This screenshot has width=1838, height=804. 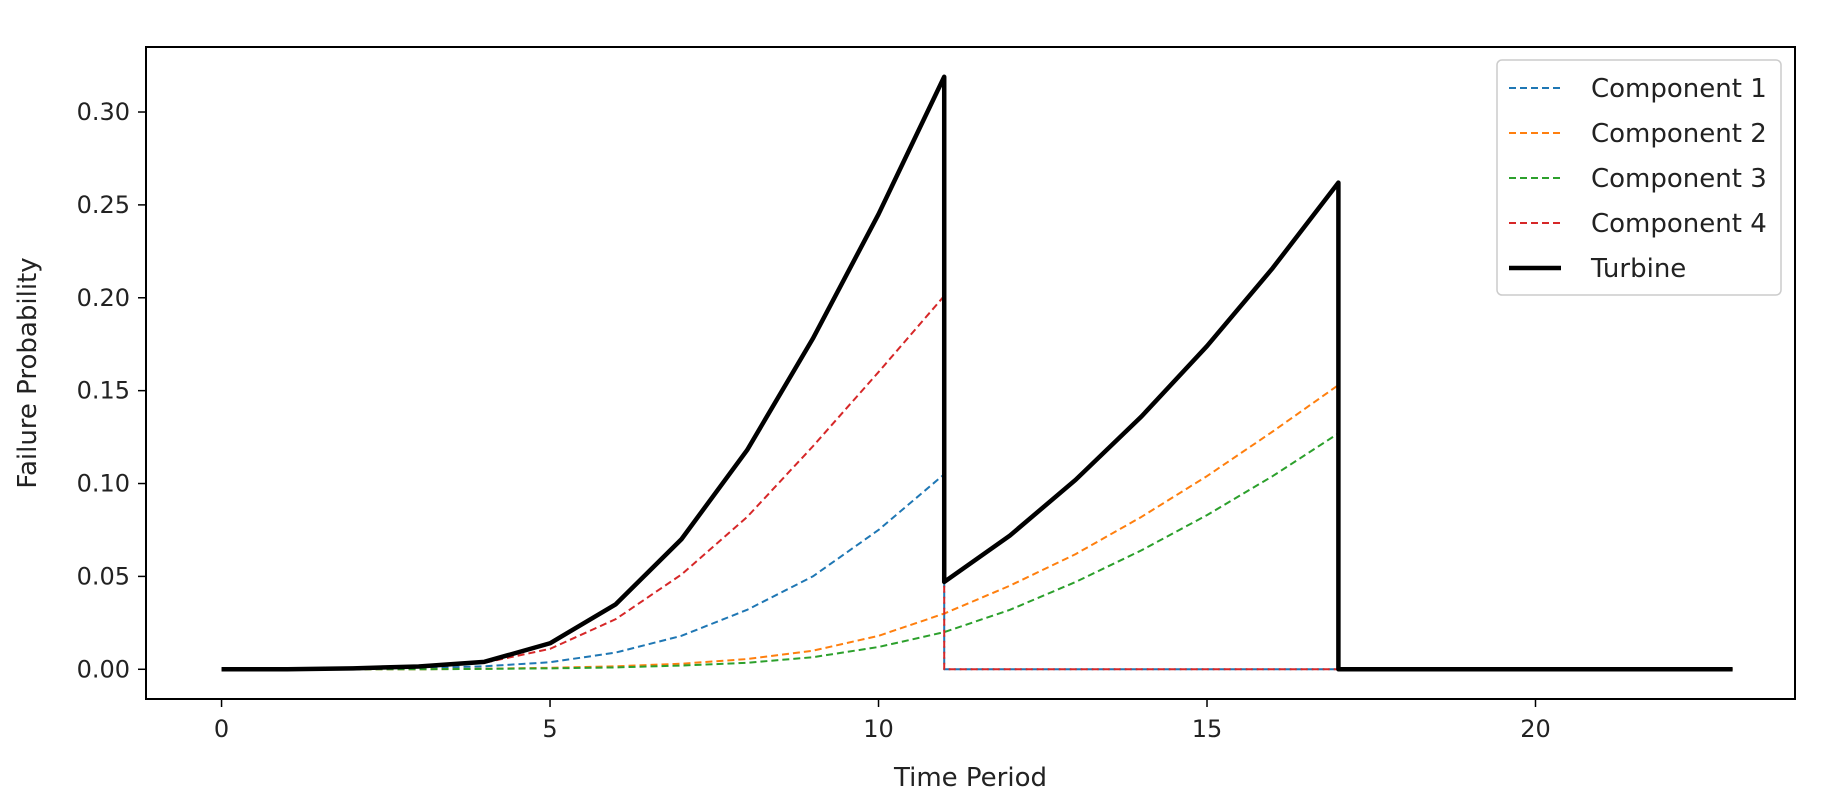 What do you see at coordinates (1638, 269) in the screenshot?
I see `legend-label-turbine: Turbine` at bounding box center [1638, 269].